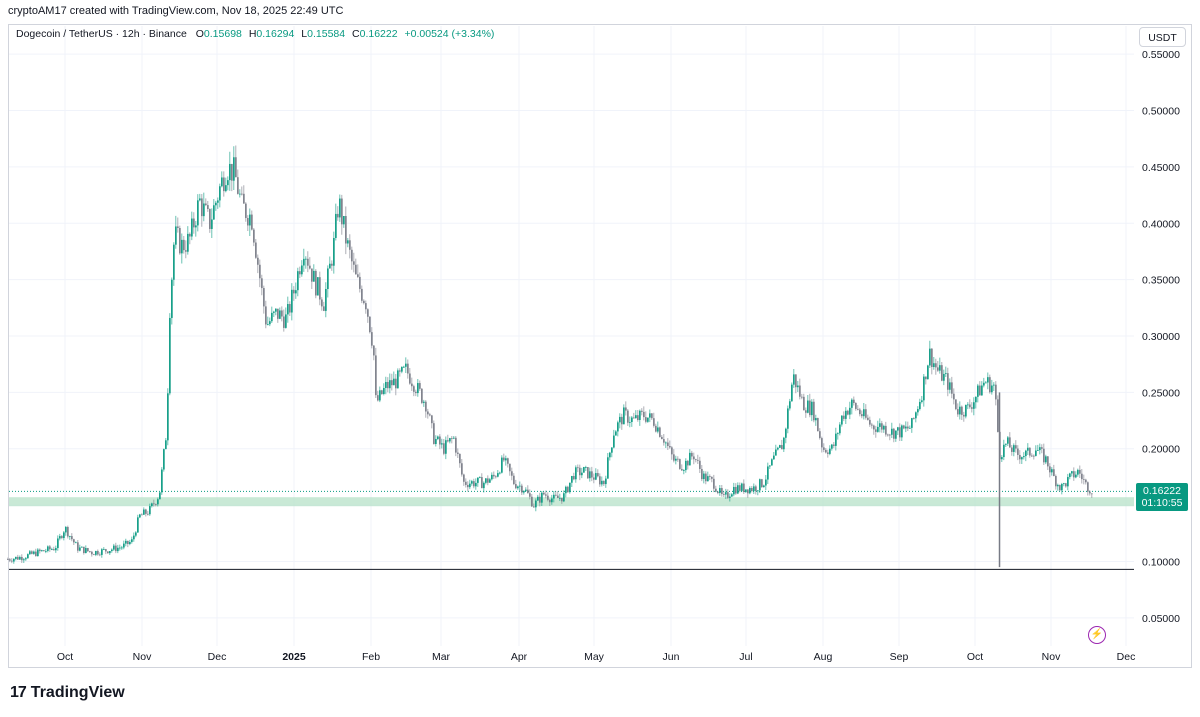  What do you see at coordinates (1161, 55) in the screenshot?
I see `y-tick-label: 0.55000` at bounding box center [1161, 55].